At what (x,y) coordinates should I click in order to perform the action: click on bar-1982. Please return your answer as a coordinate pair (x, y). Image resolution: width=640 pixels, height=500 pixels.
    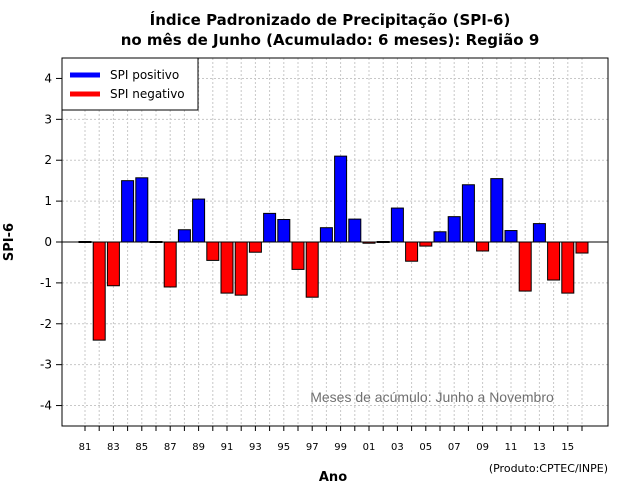
    Looking at the image, I should click on (99, 291).